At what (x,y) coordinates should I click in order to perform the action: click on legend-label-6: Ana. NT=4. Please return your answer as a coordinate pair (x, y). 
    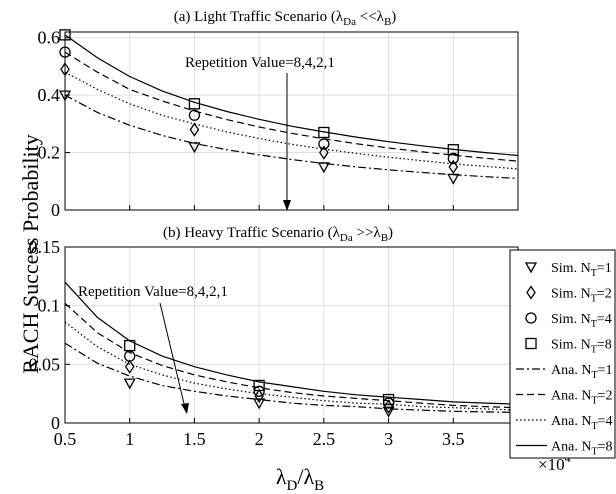
    Looking at the image, I should click on (581, 423).